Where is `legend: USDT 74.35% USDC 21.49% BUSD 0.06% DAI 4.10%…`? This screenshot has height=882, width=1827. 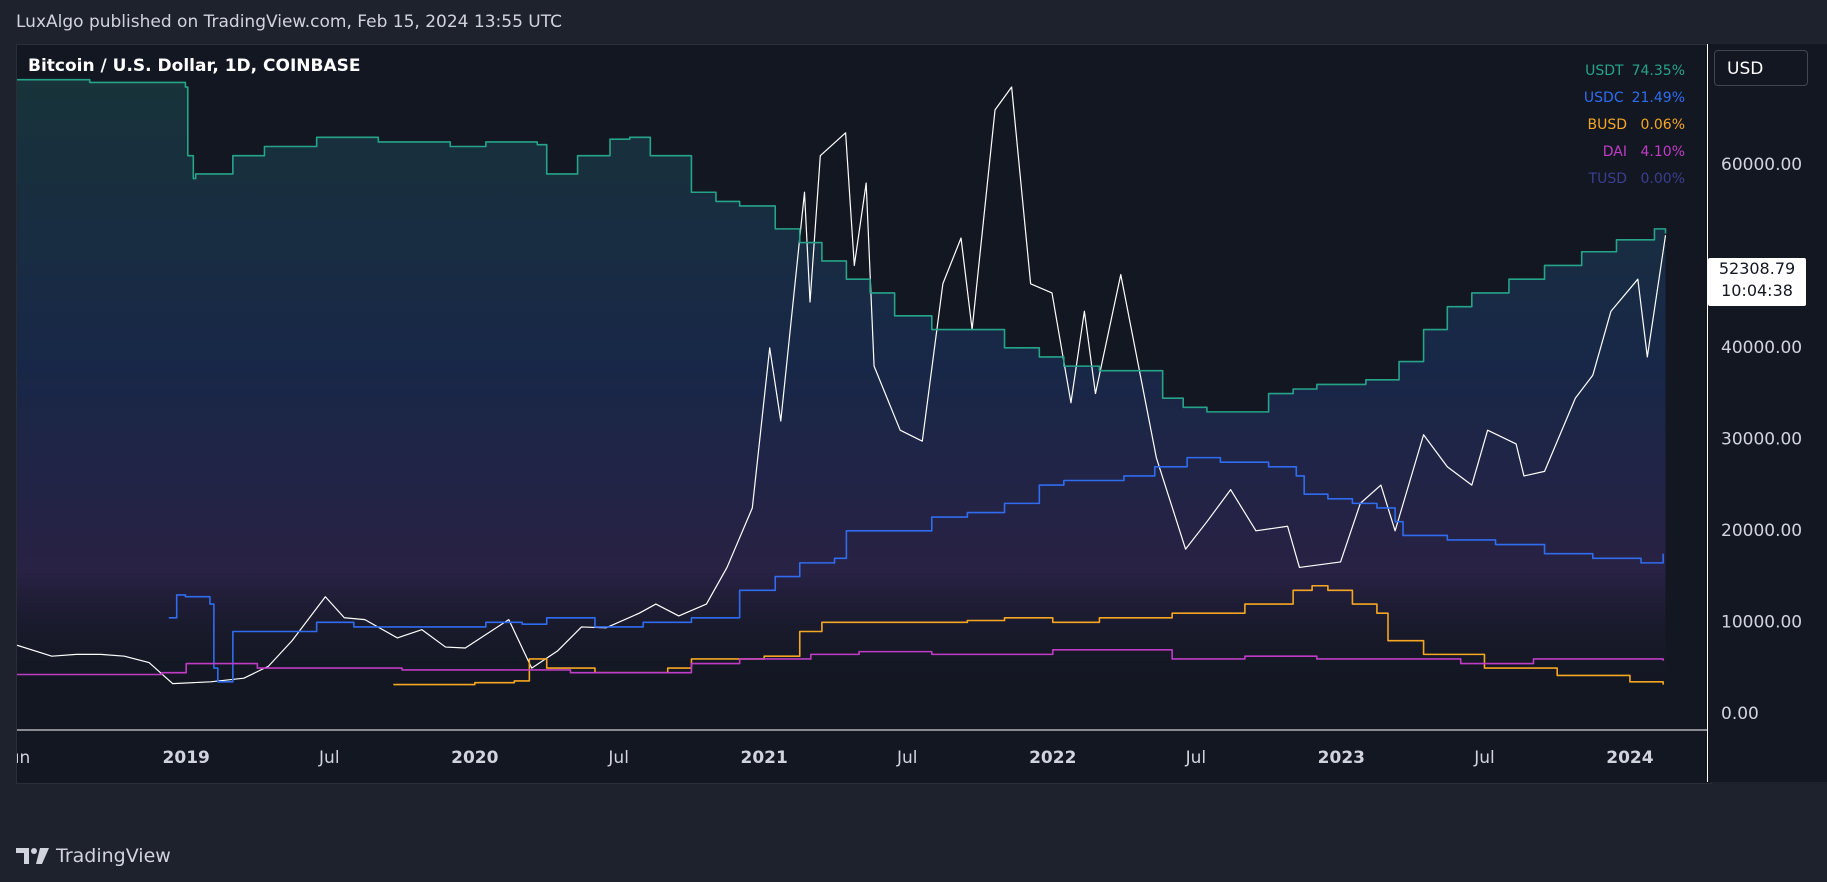
legend: USDT 74.35% USDC 21.49% BUSD 0.06% DAI 4.10%… is located at coordinates (1634, 129).